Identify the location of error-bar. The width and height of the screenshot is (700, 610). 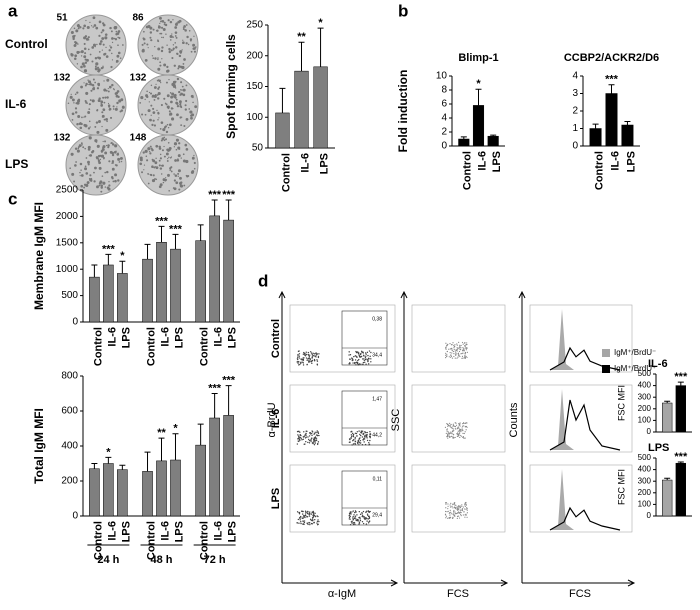
(478, 97).